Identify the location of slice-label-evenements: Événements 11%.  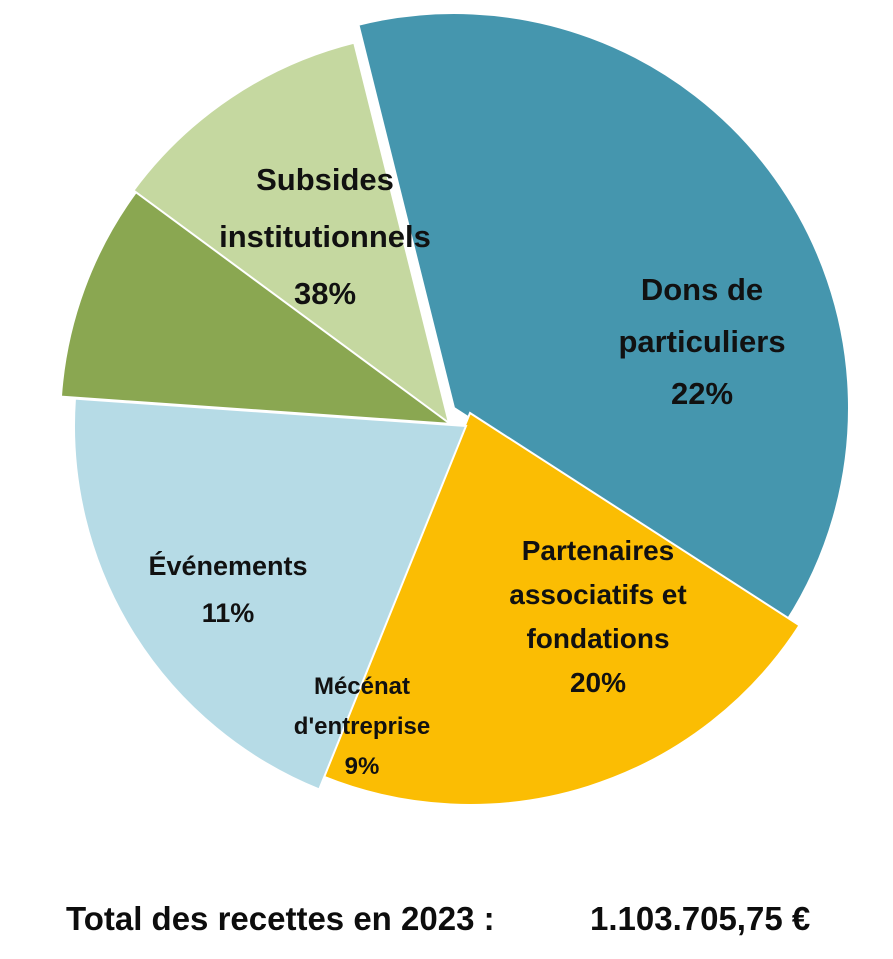
(227, 589).